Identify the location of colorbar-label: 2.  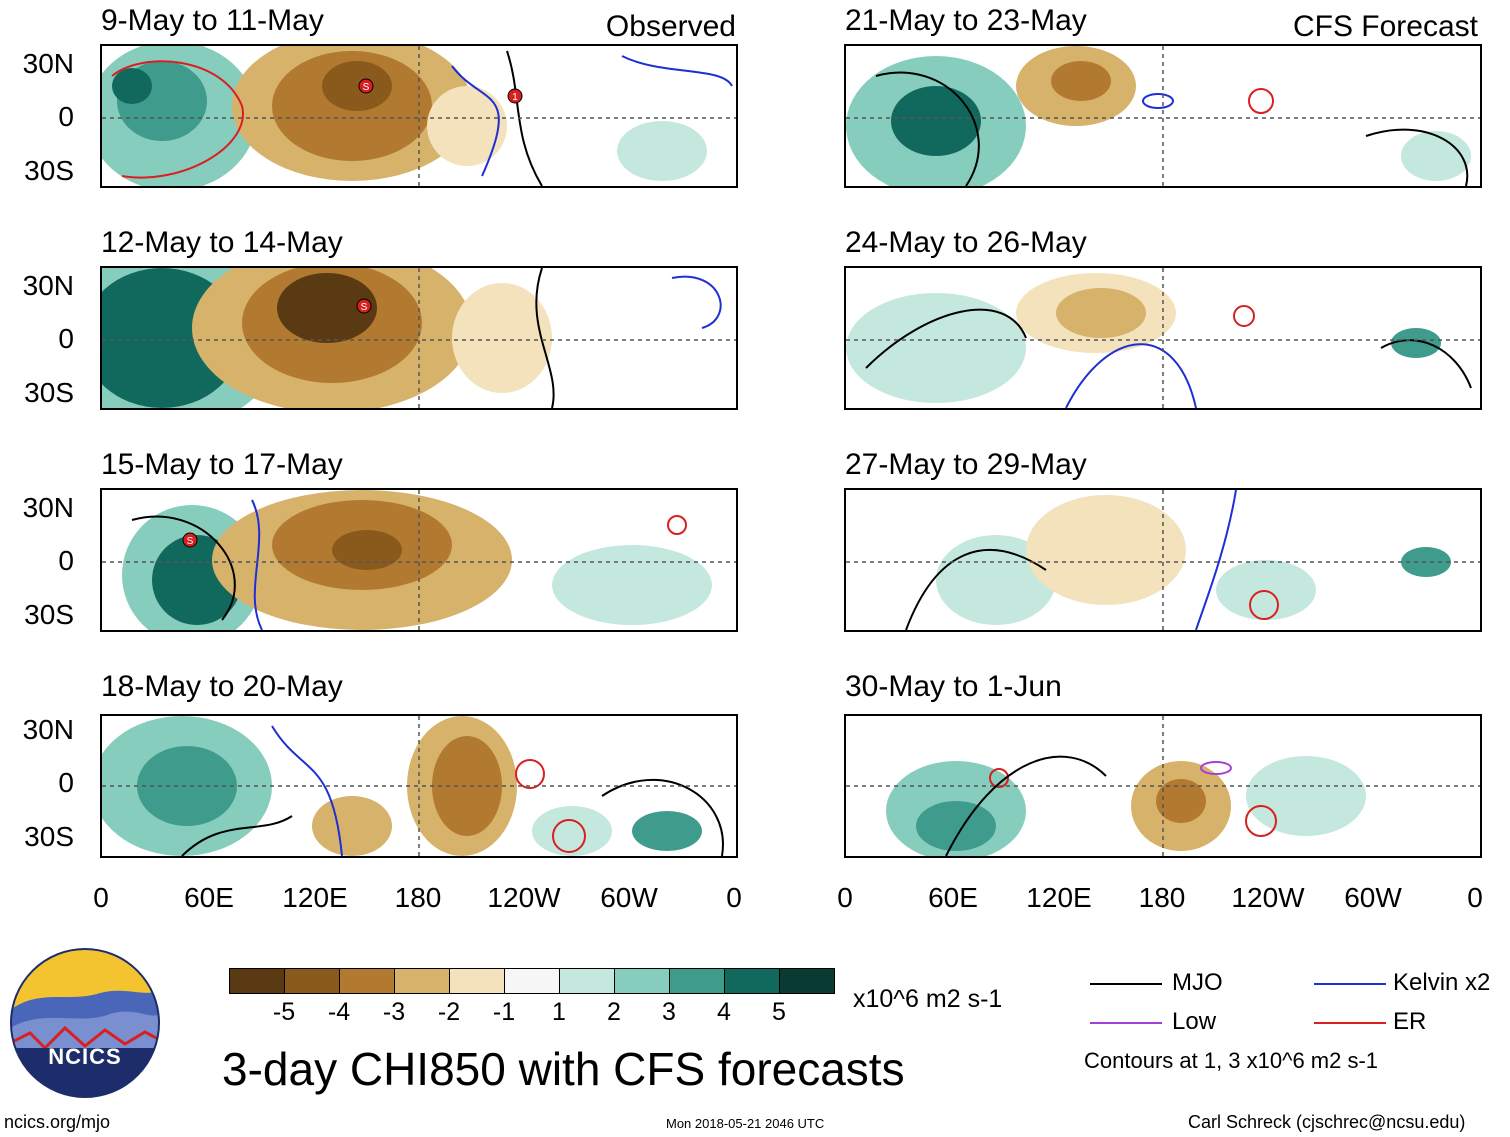
(614, 1012).